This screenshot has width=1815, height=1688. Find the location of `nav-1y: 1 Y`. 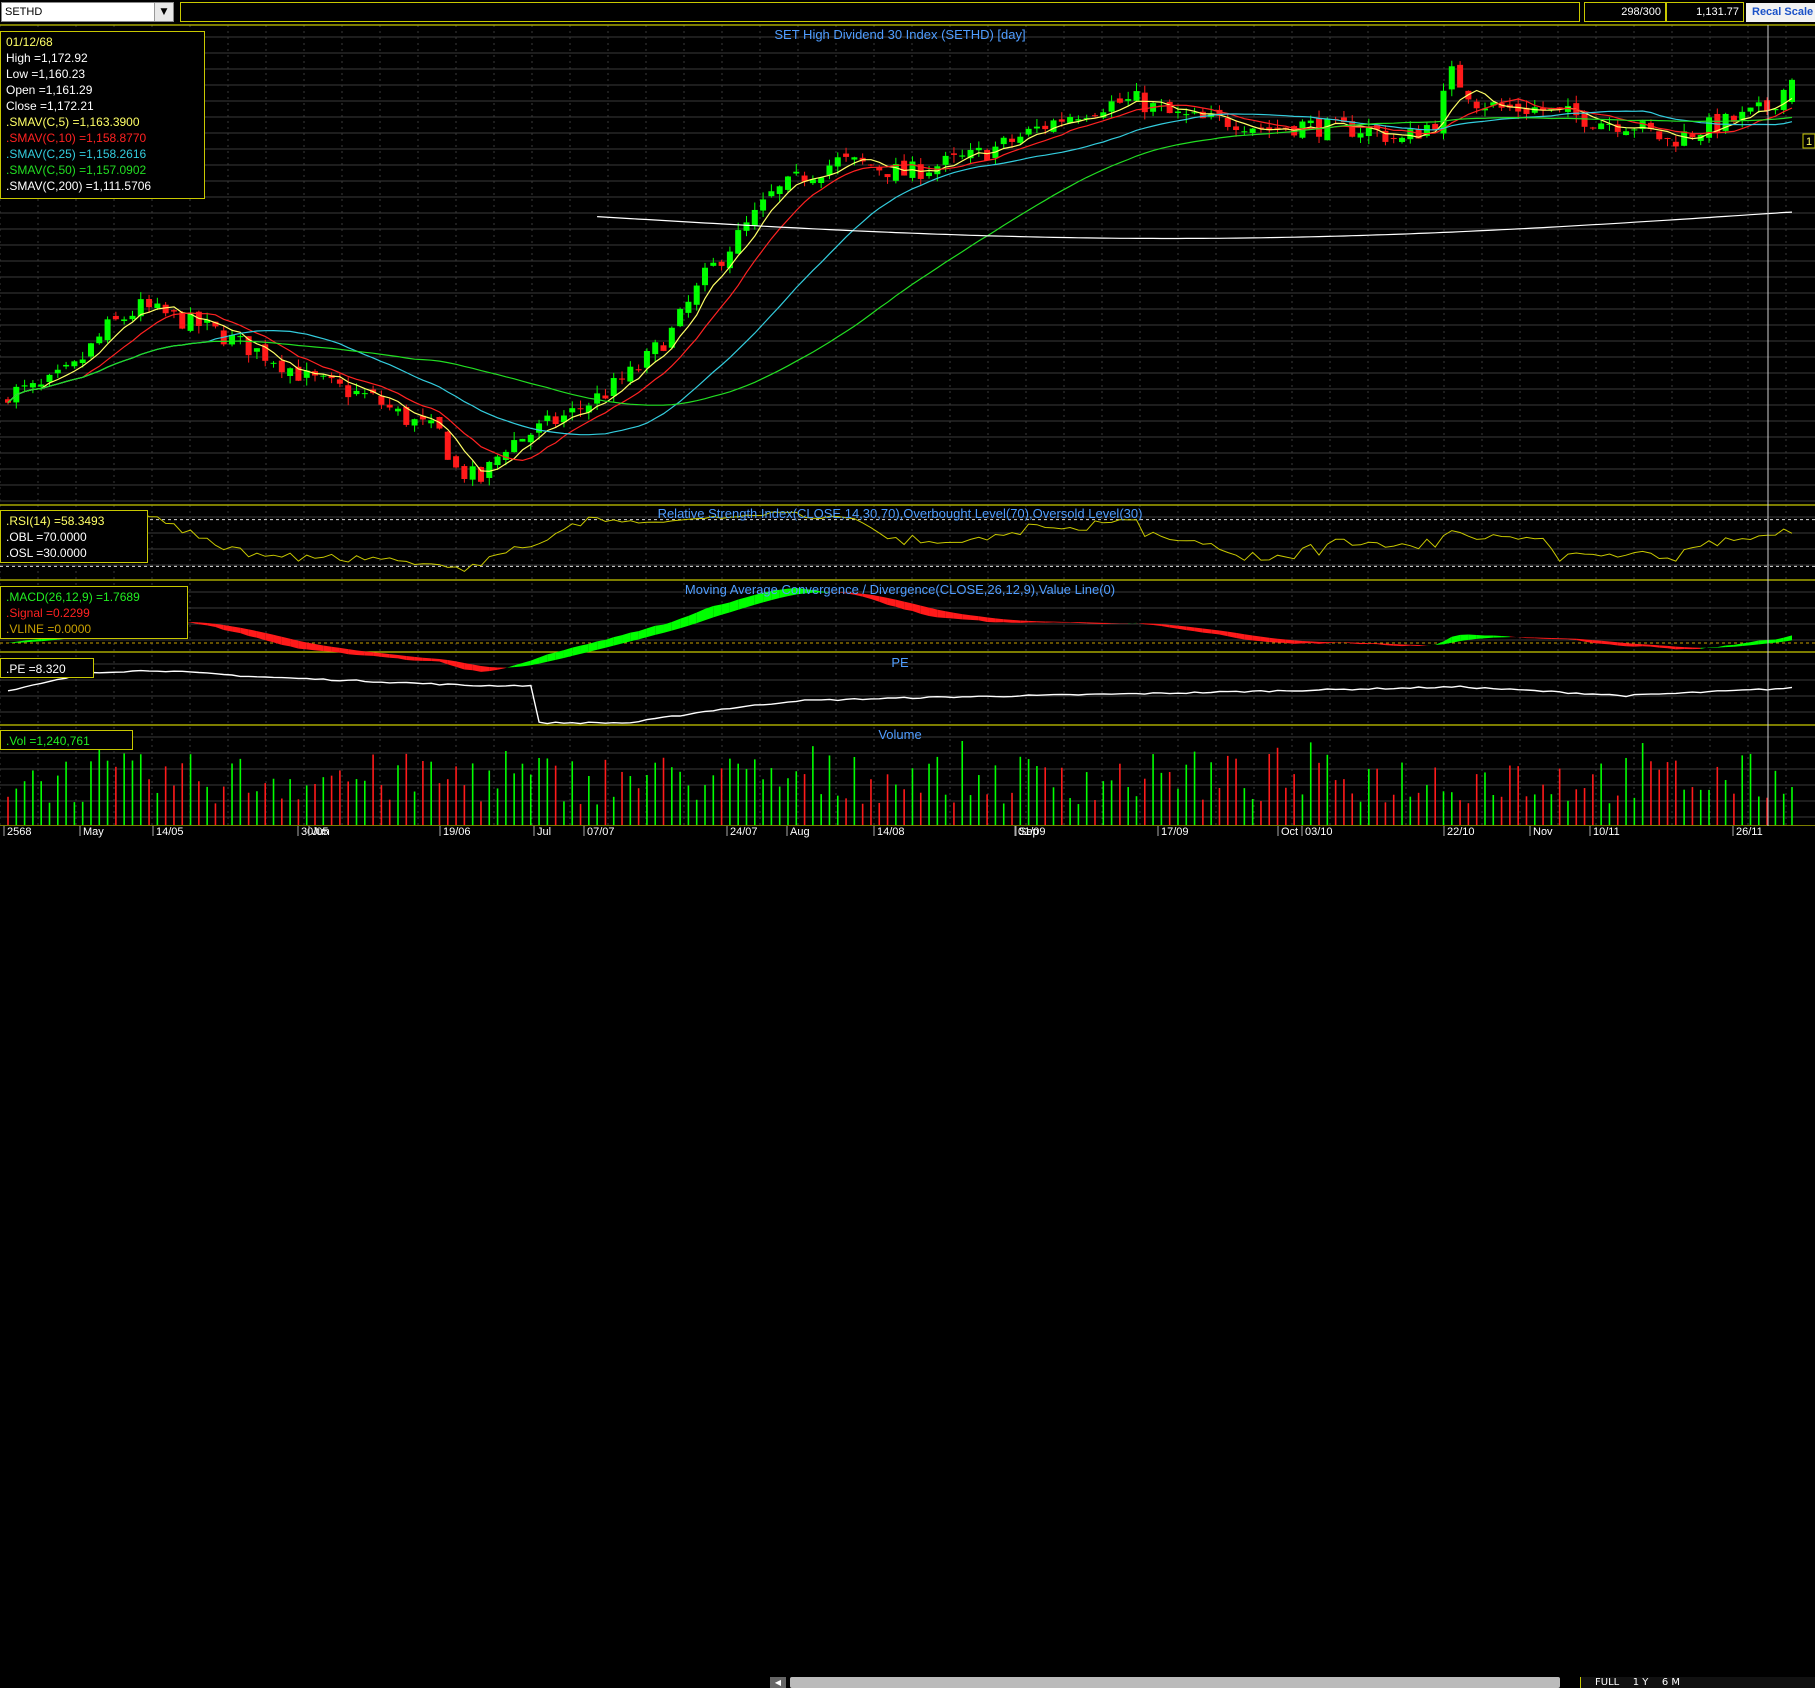

nav-1y: 1 Y is located at coordinates (1641, 1682).